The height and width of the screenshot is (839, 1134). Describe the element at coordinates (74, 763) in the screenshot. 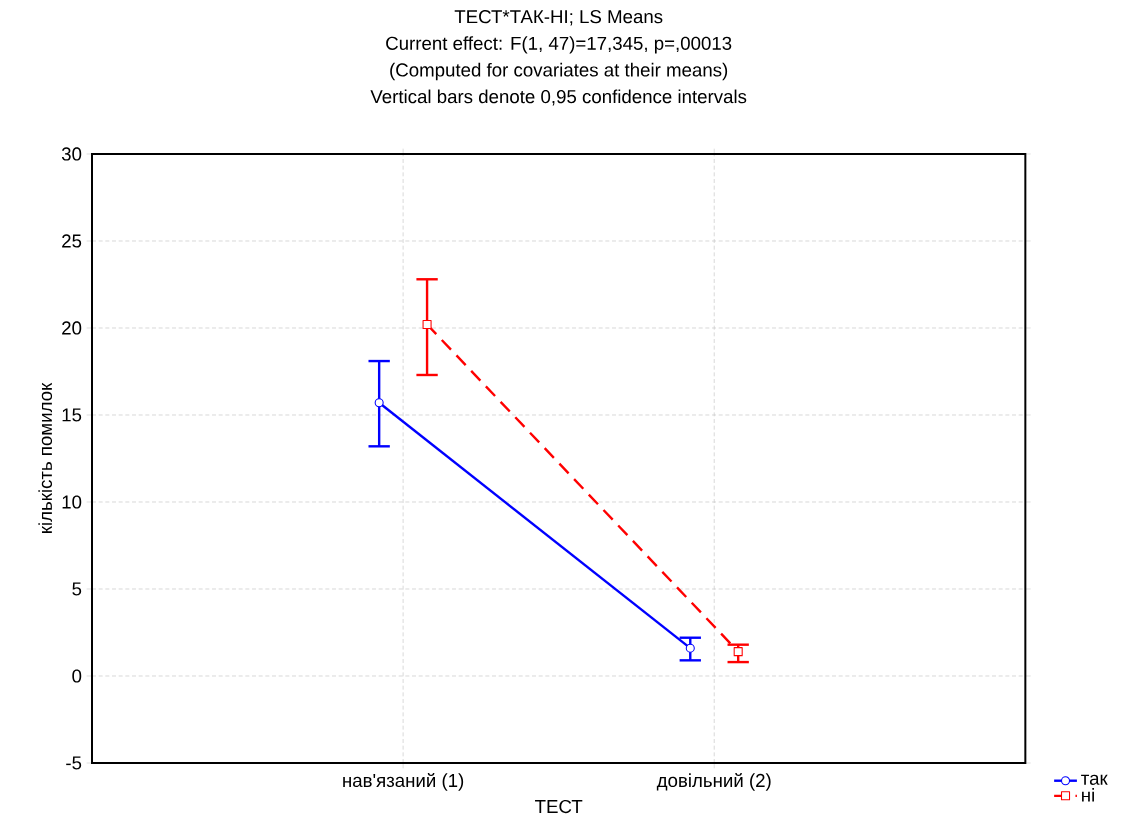

I see `y-tick-label: -5` at that location.